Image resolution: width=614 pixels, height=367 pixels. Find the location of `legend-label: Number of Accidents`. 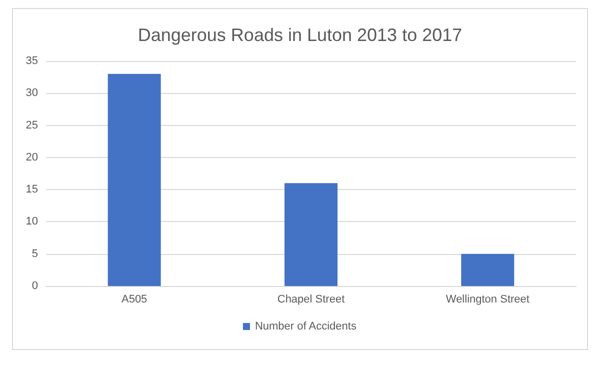

legend-label: Number of Accidents is located at coordinates (305, 326).